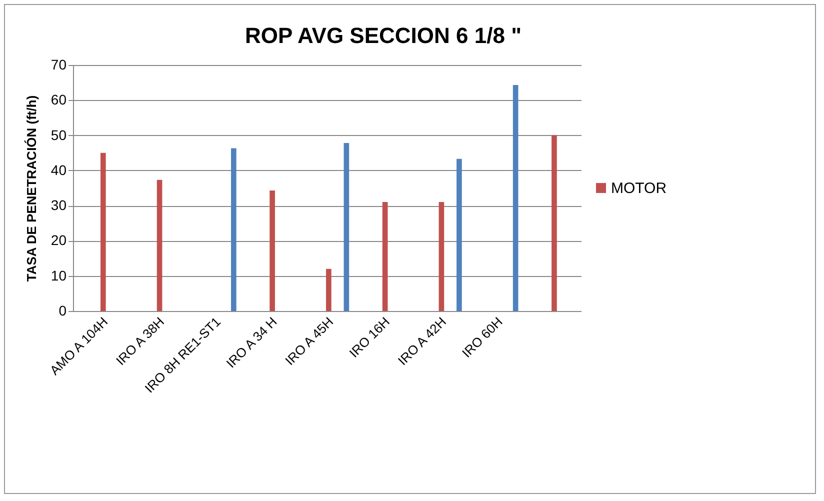  I want to click on y-tick-label: 60, so click(58, 100).